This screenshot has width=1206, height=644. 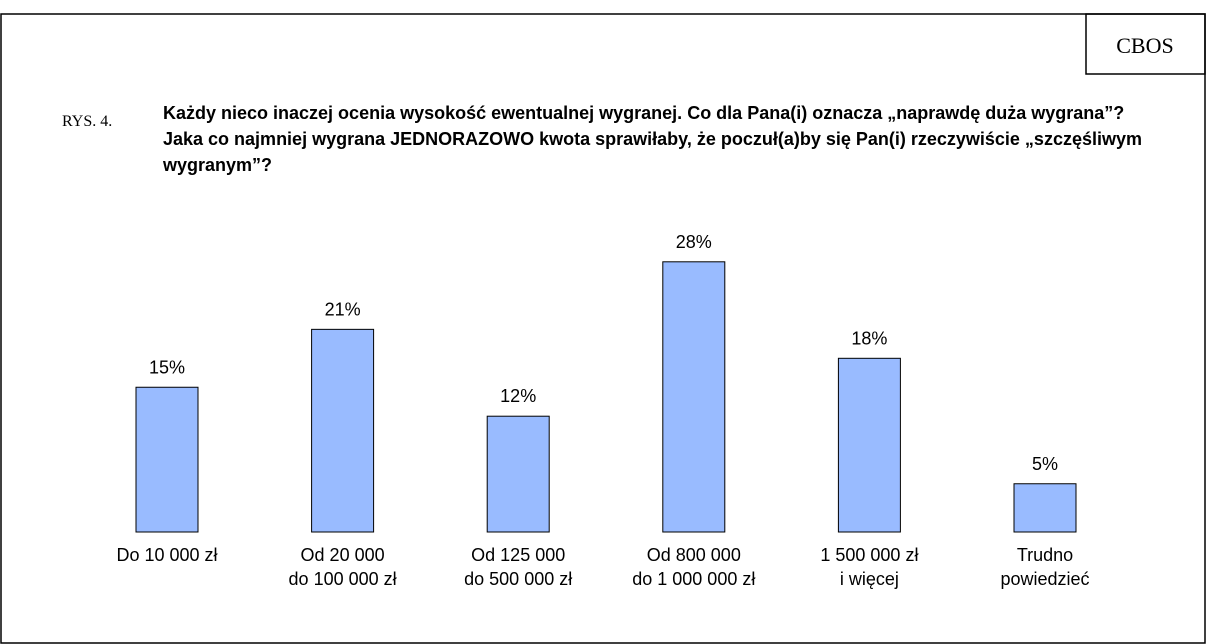 What do you see at coordinates (1045, 555) in the screenshot?
I see `x-tick-label-line: Trudno` at bounding box center [1045, 555].